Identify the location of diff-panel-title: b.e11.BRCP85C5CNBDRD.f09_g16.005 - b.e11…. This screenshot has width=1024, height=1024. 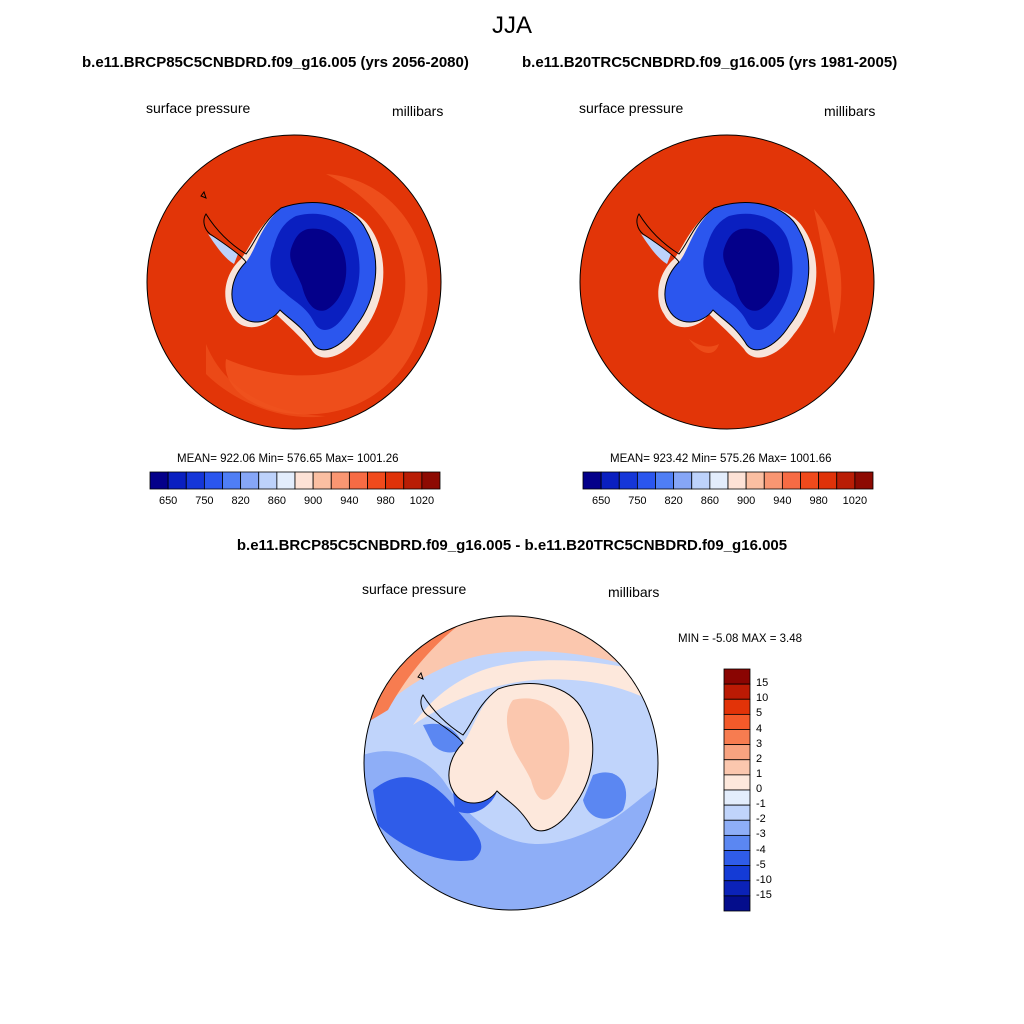
(512, 545).